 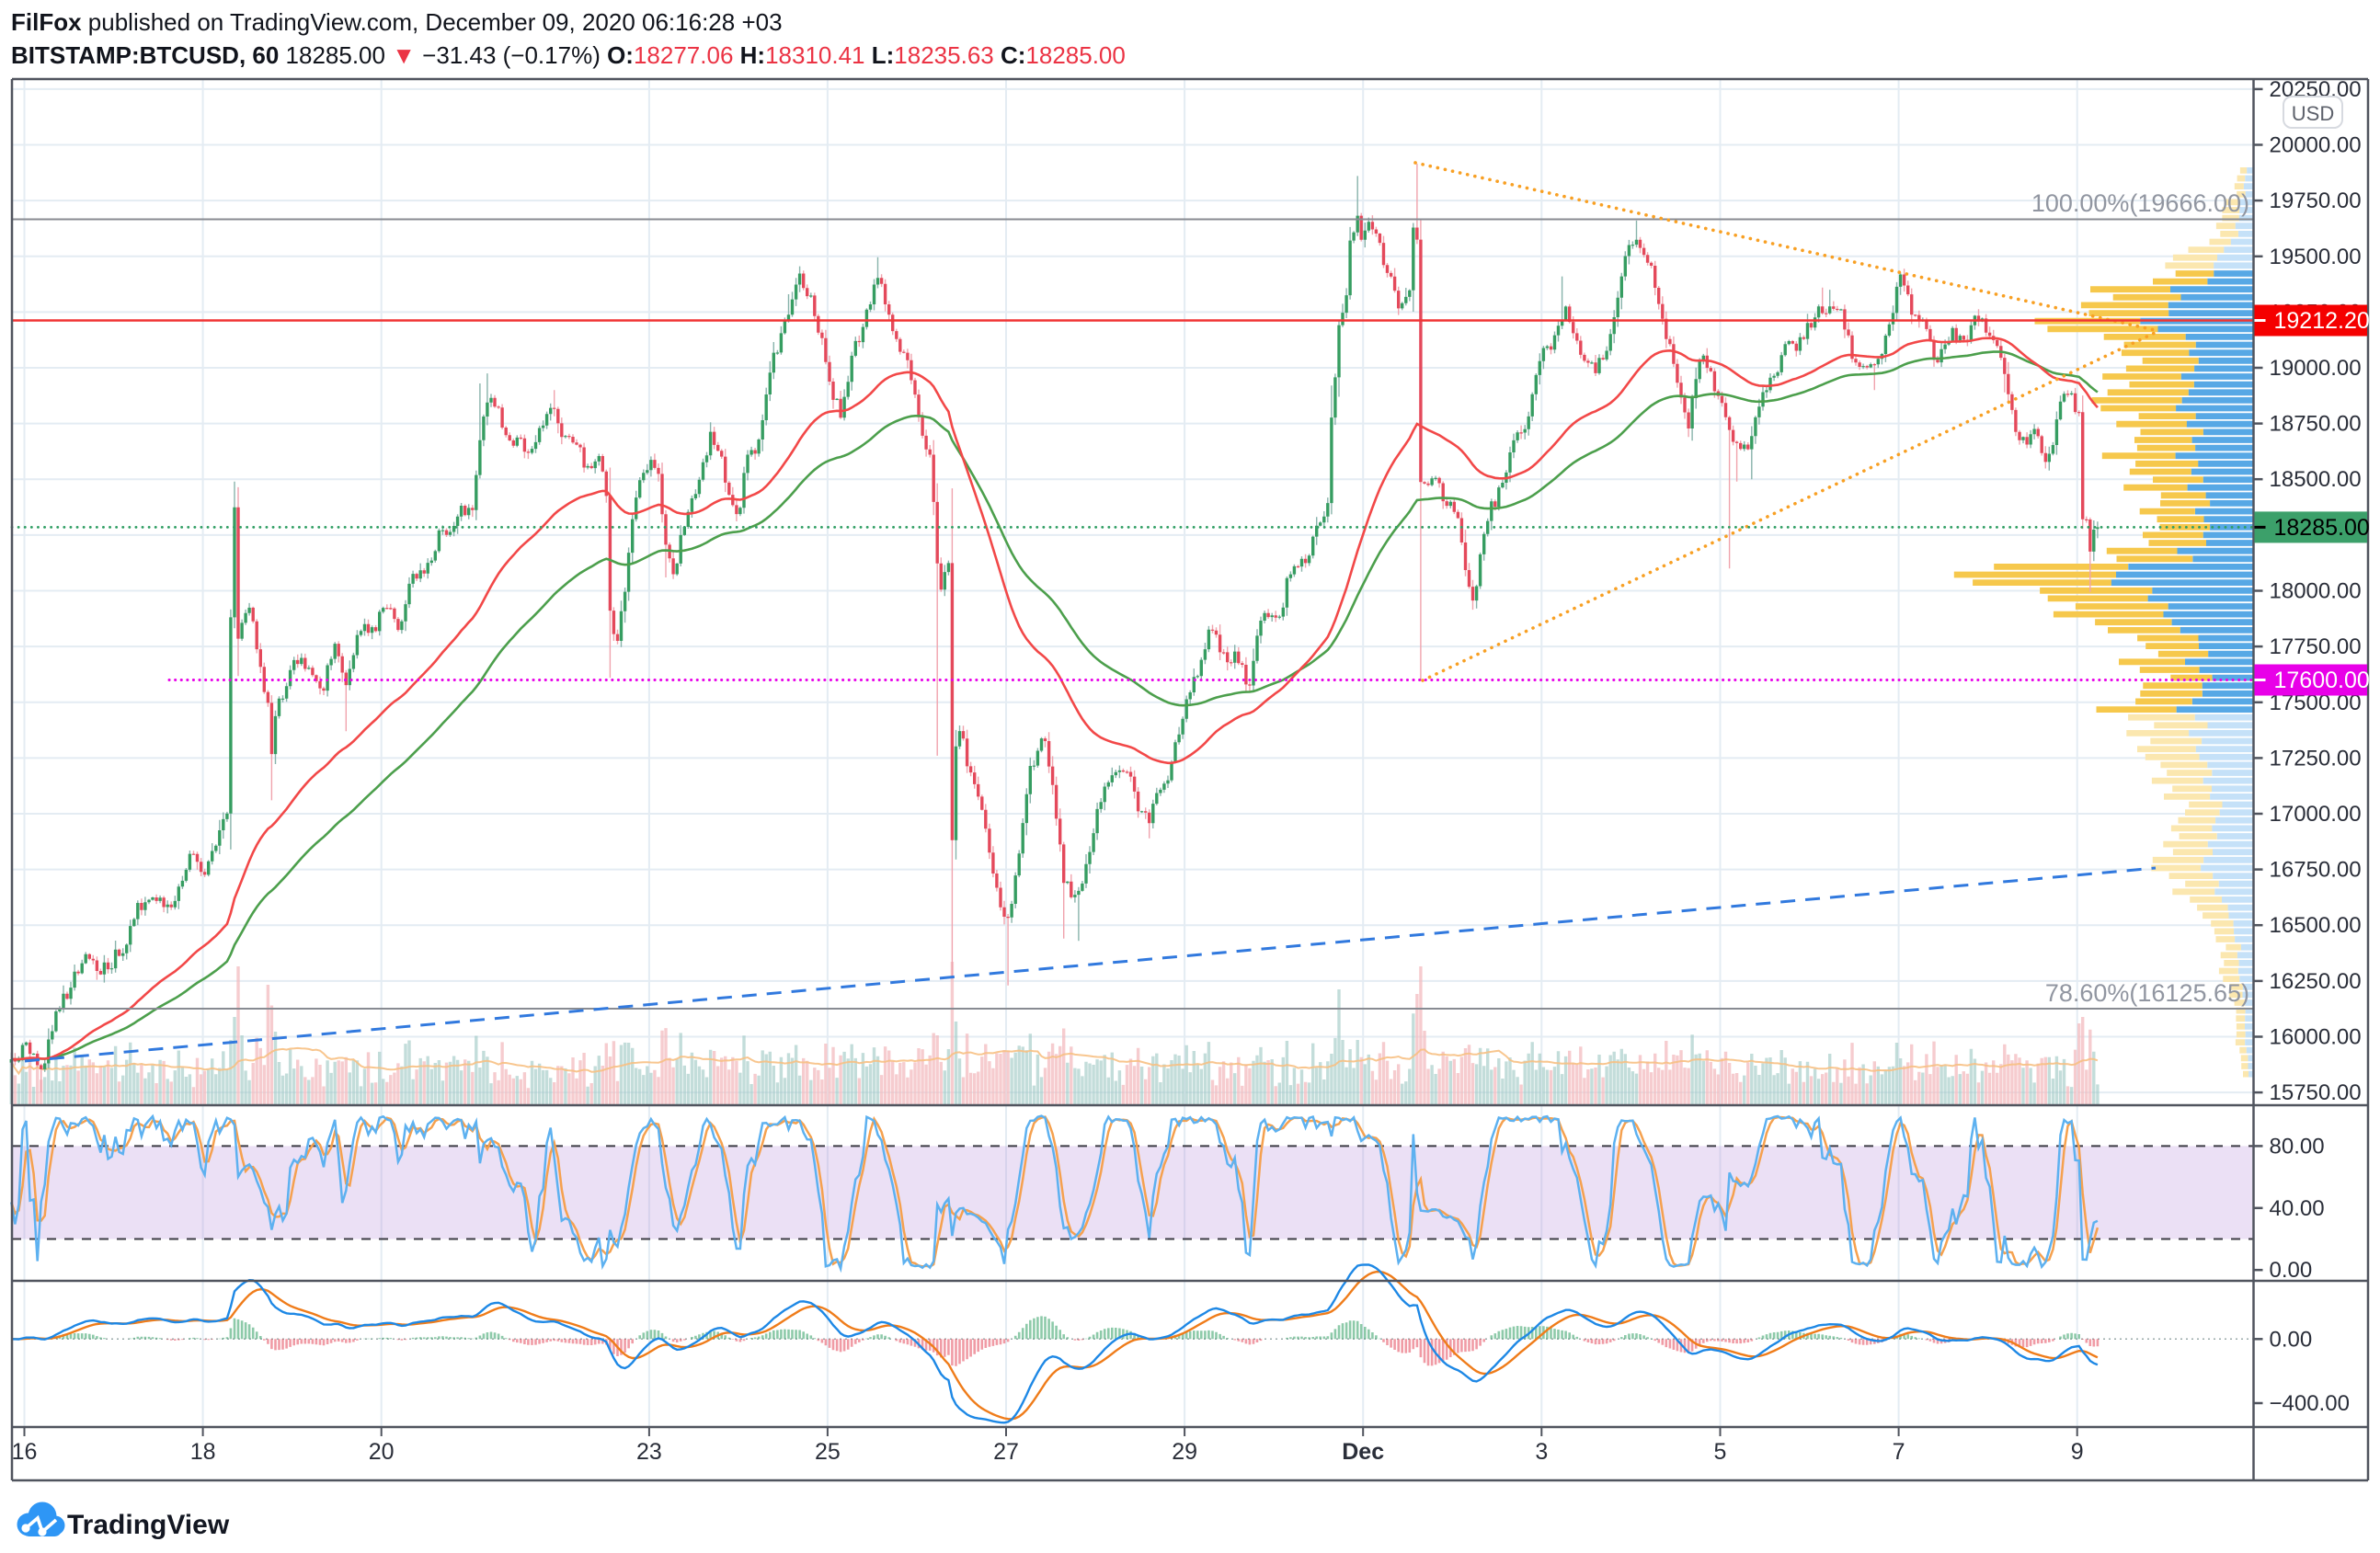 I want to click on svg-text: 17250.00, so click(x=2316, y=758).